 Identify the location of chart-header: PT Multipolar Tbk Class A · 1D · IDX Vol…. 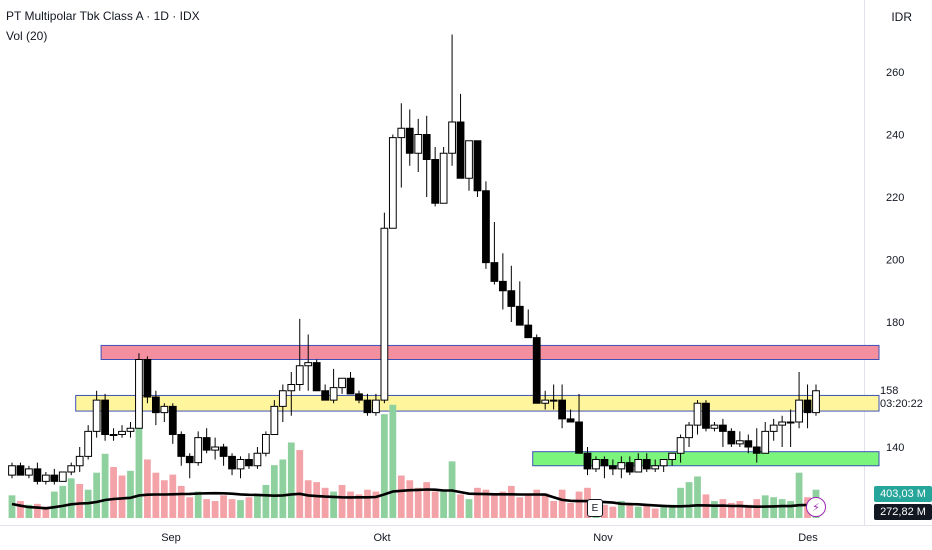
(103, 26).